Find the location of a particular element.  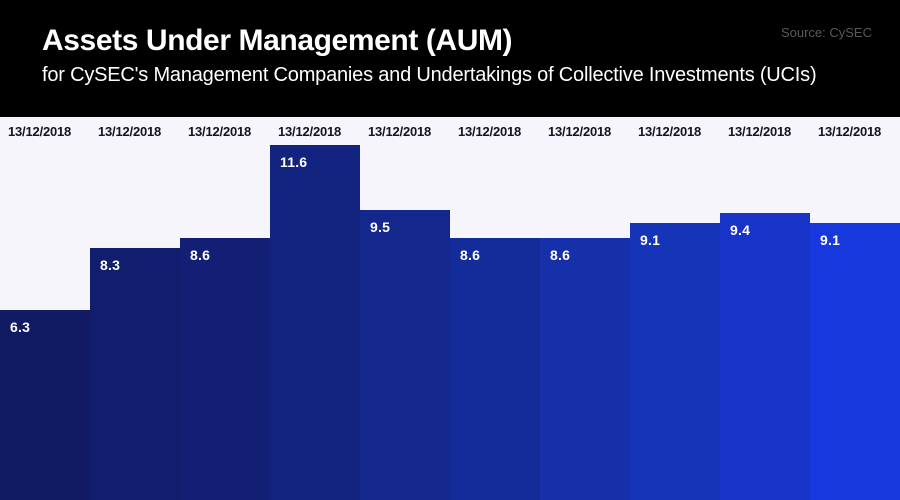

bar-value-label: 8.3 is located at coordinates (110, 264).